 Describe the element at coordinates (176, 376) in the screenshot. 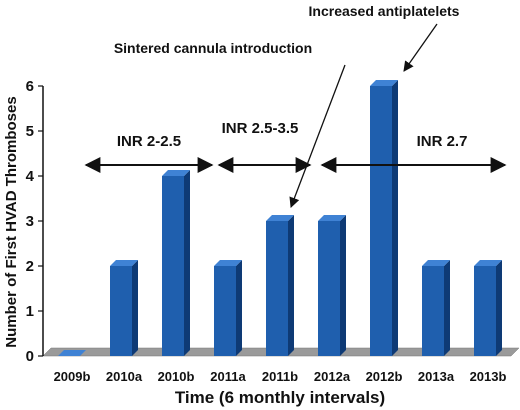

I see `x-tick-label: 2010b` at that location.